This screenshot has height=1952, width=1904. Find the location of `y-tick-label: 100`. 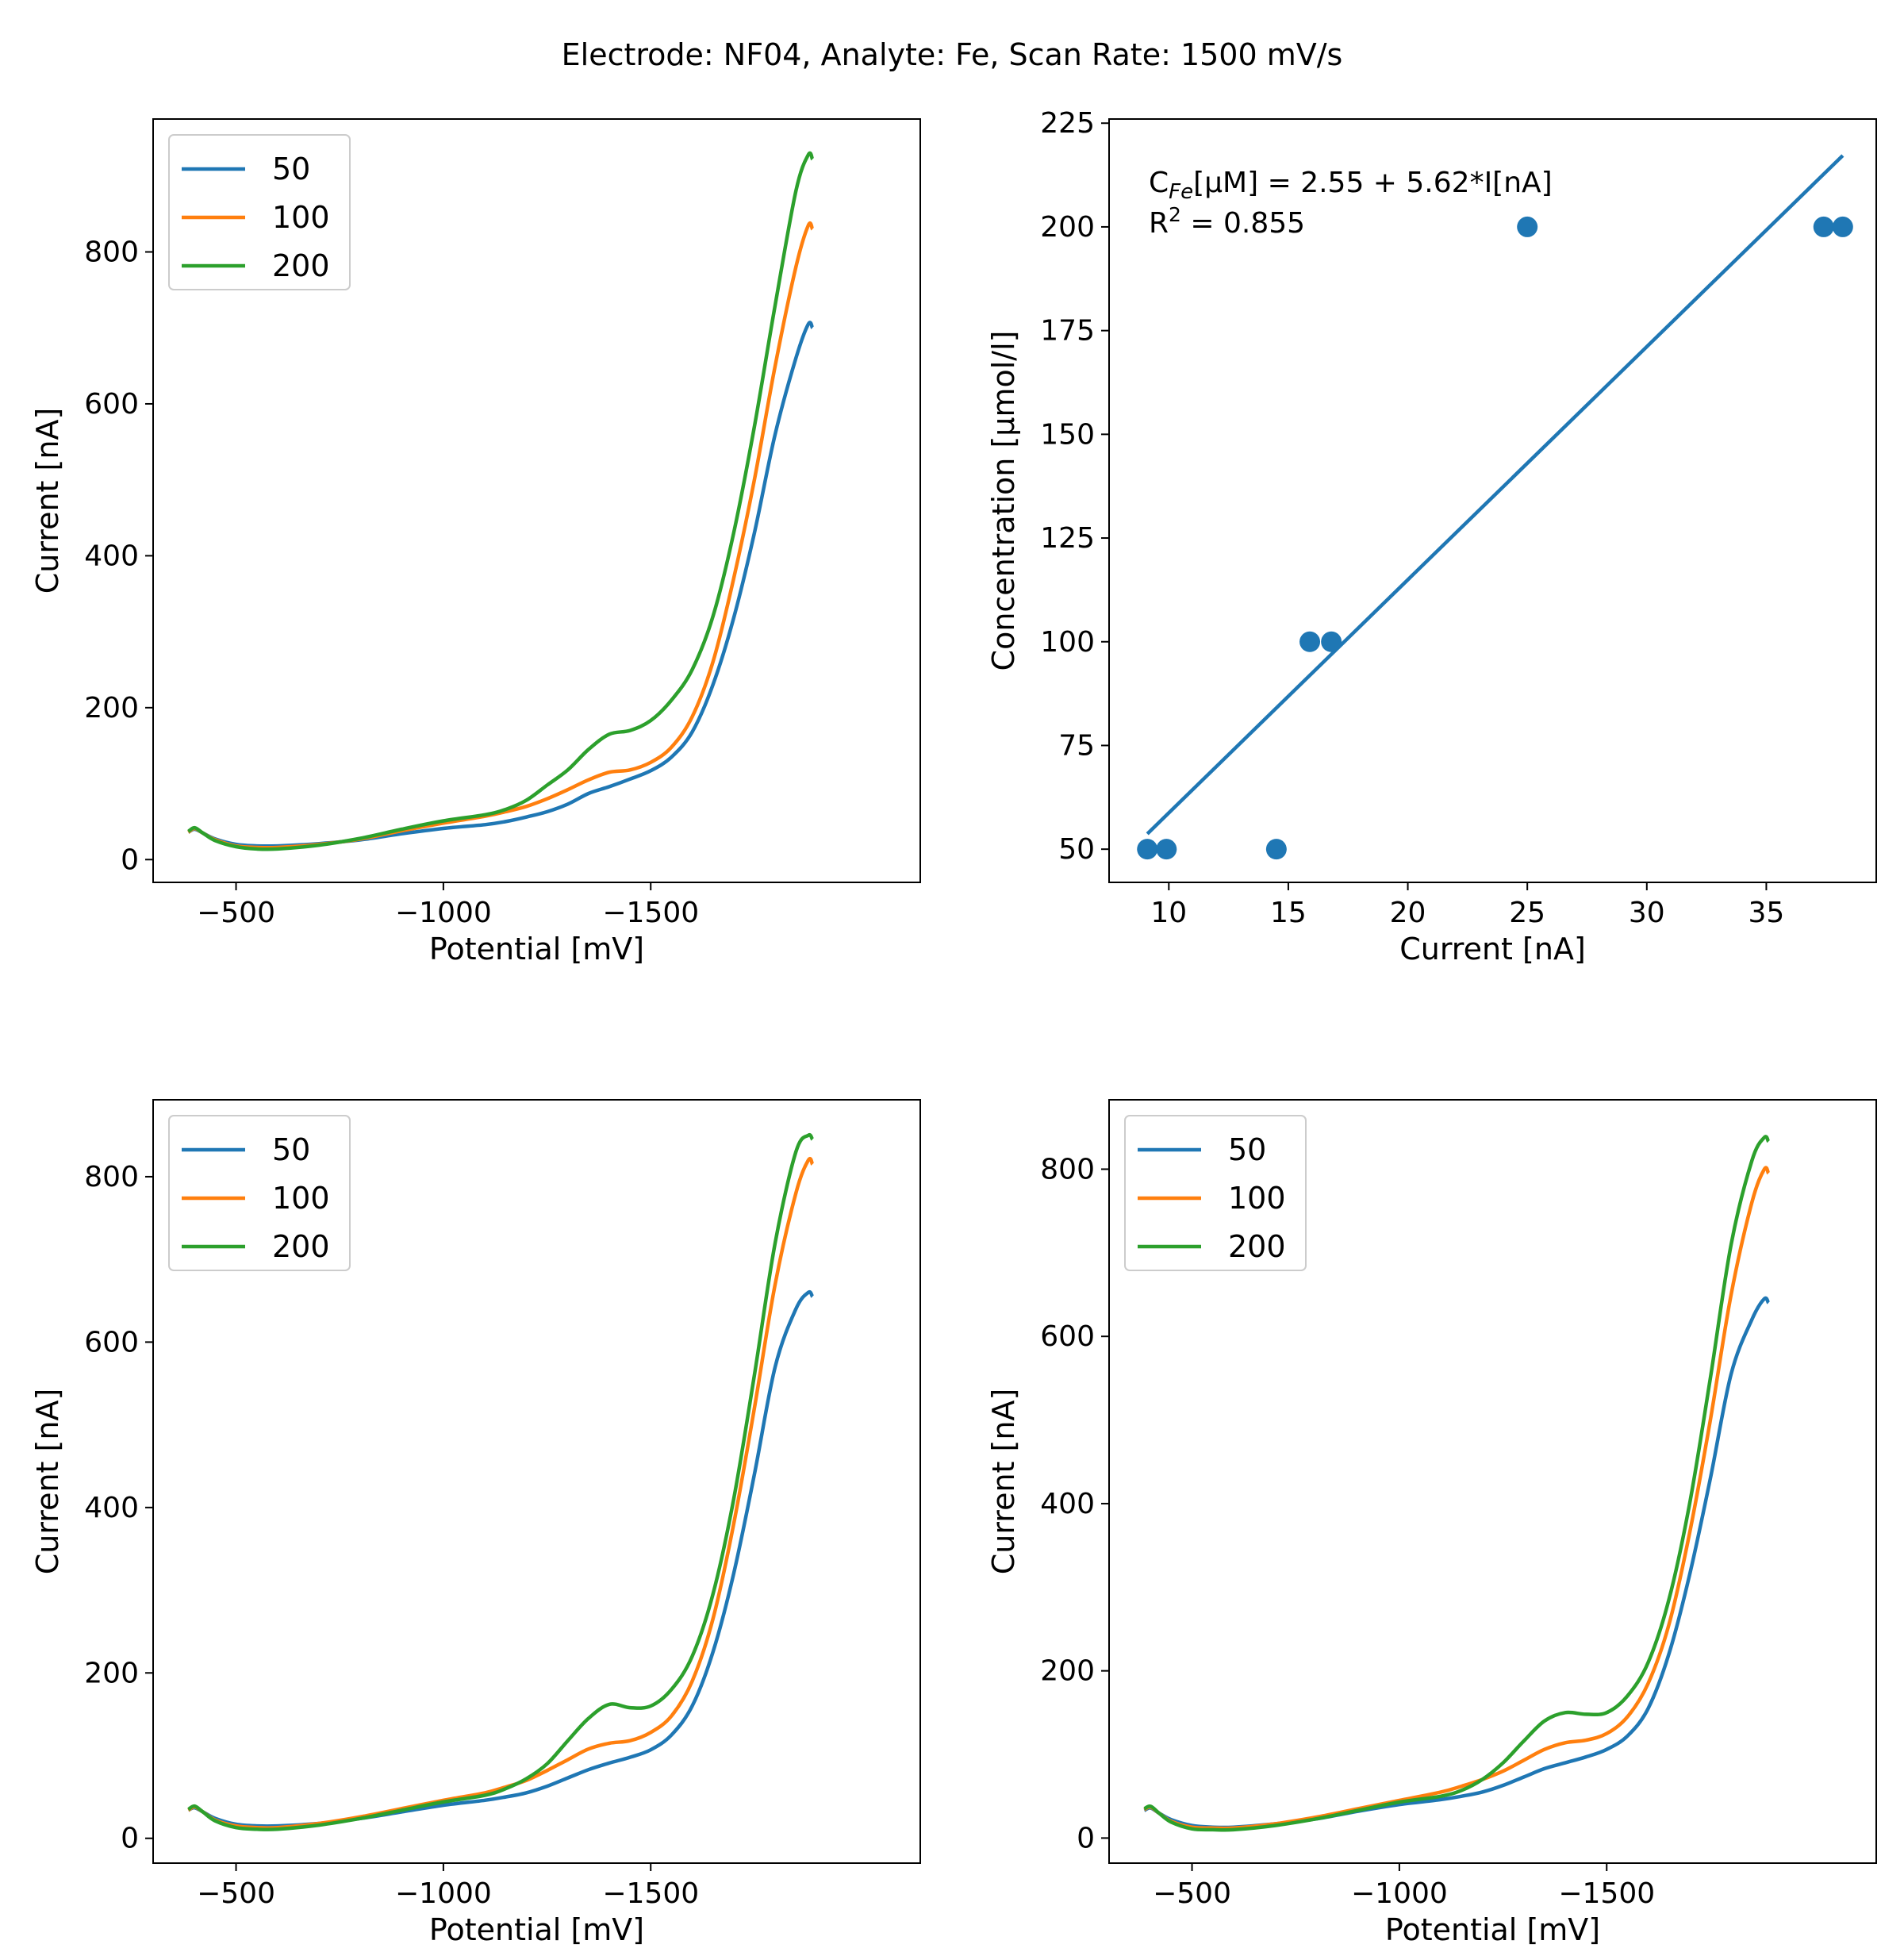

y-tick-label: 100 is located at coordinates (1067, 642).